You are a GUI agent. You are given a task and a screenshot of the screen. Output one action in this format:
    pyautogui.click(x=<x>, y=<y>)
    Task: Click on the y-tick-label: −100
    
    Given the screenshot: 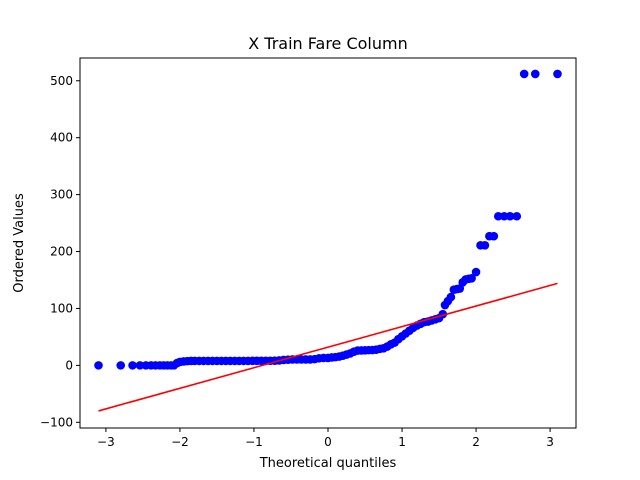 What is the action you would take?
    pyautogui.click(x=56, y=422)
    